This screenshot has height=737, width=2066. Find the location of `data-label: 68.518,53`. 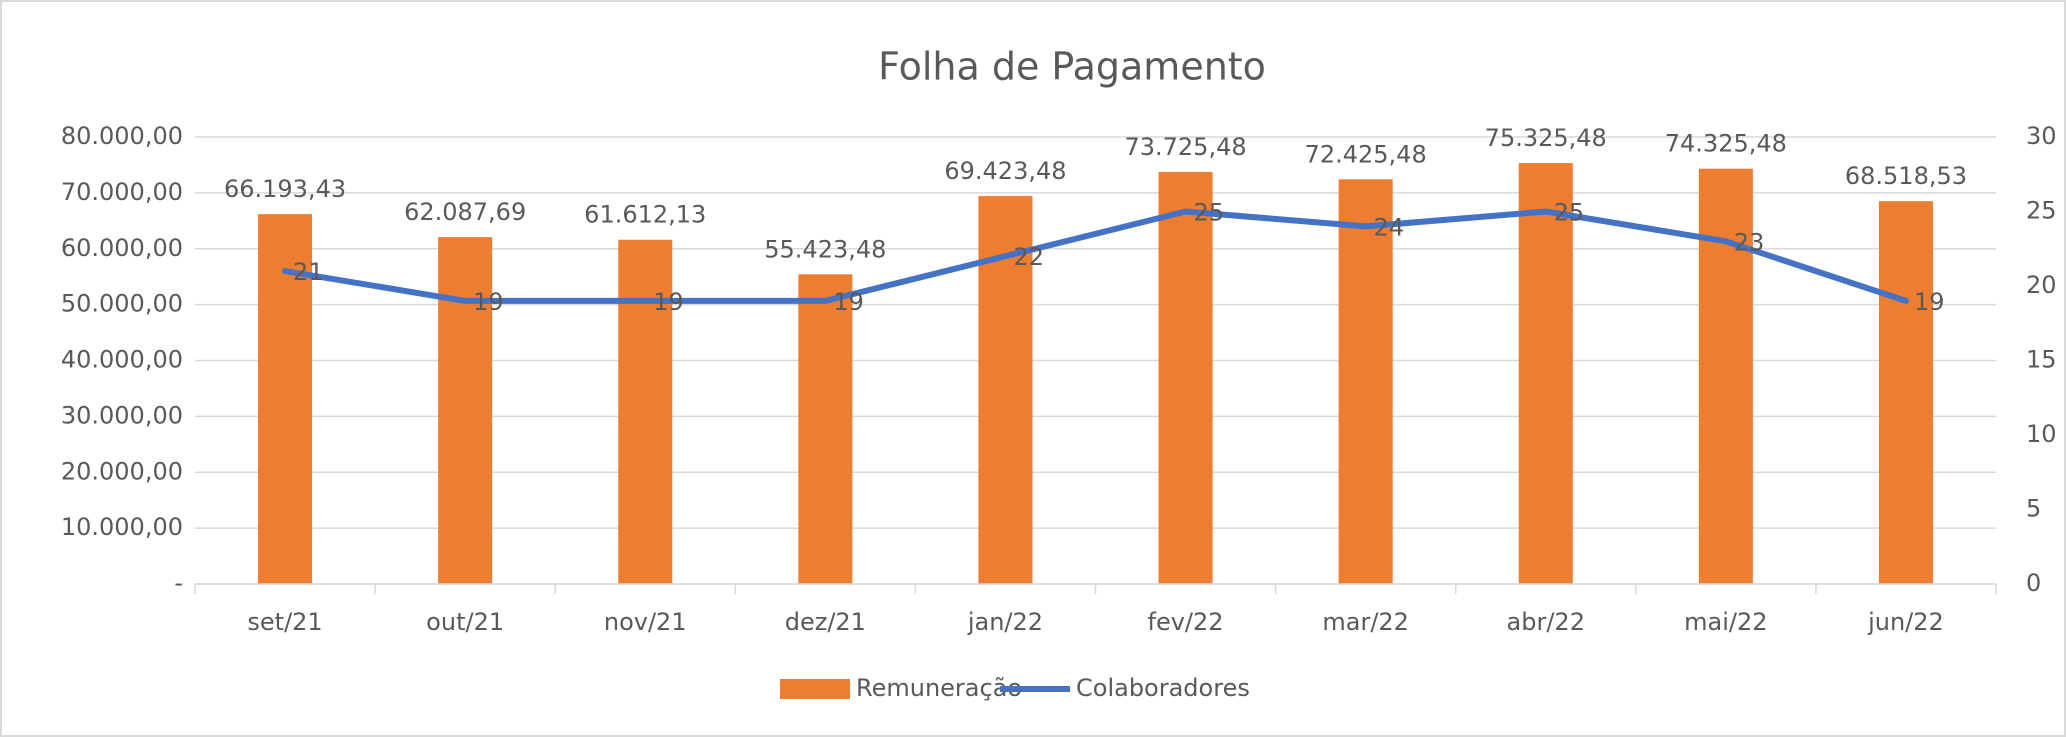

data-label: 68.518,53 is located at coordinates (1906, 176).